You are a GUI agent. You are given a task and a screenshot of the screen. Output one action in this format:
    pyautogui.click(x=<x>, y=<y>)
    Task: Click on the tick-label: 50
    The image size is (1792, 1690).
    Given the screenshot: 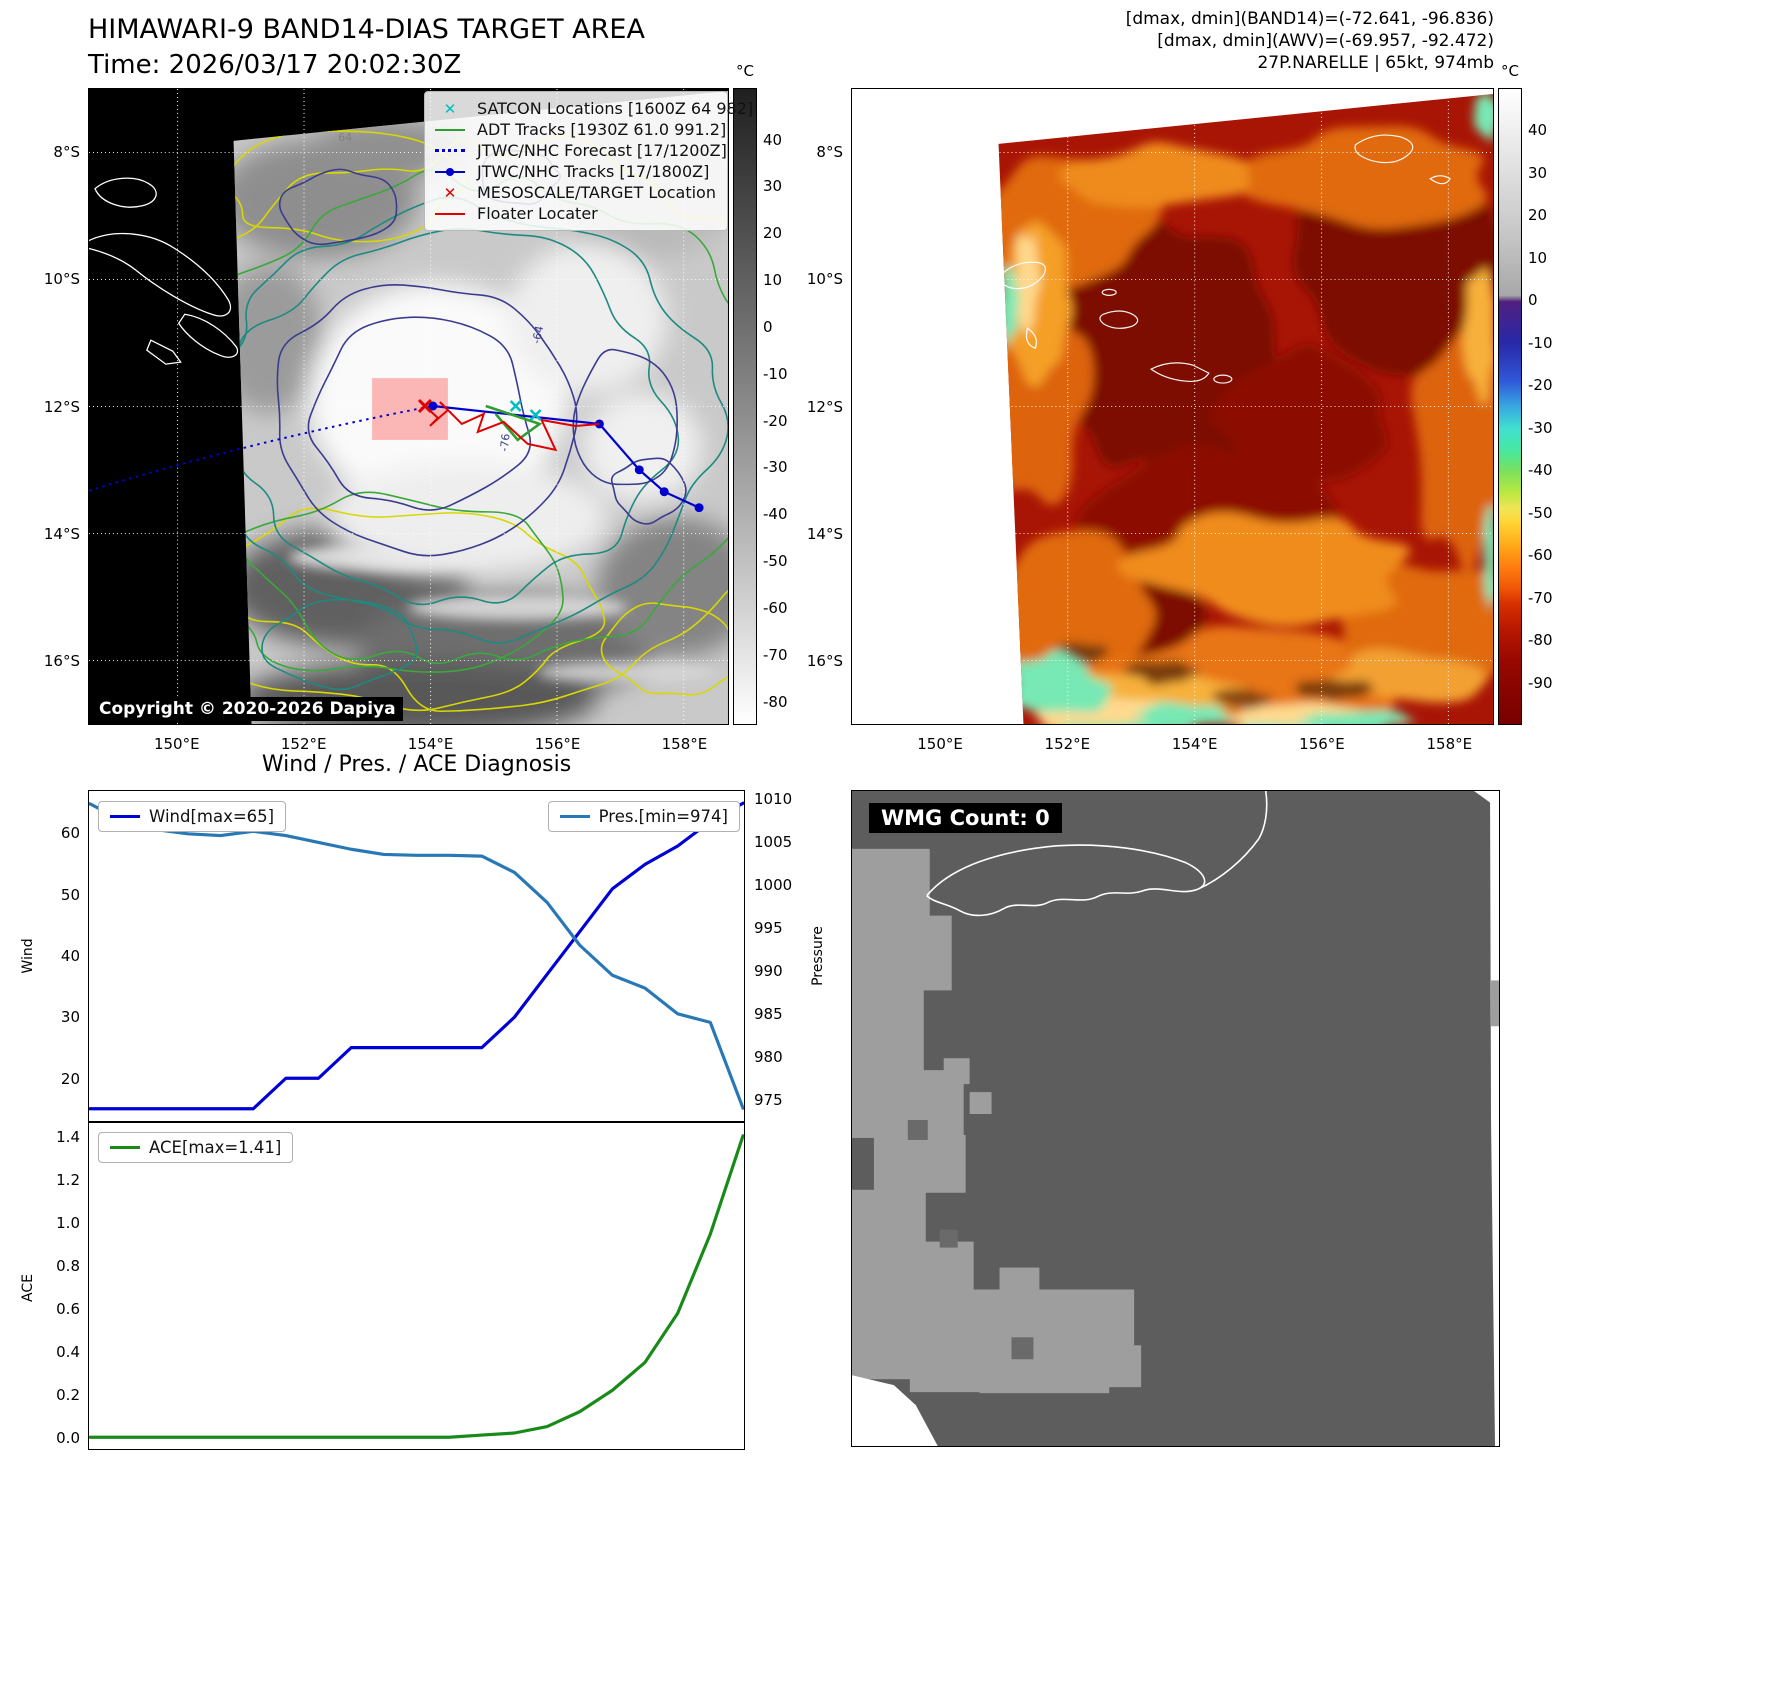 What is the action you would take?
    pyautogui.click(x=70, y=894)
    